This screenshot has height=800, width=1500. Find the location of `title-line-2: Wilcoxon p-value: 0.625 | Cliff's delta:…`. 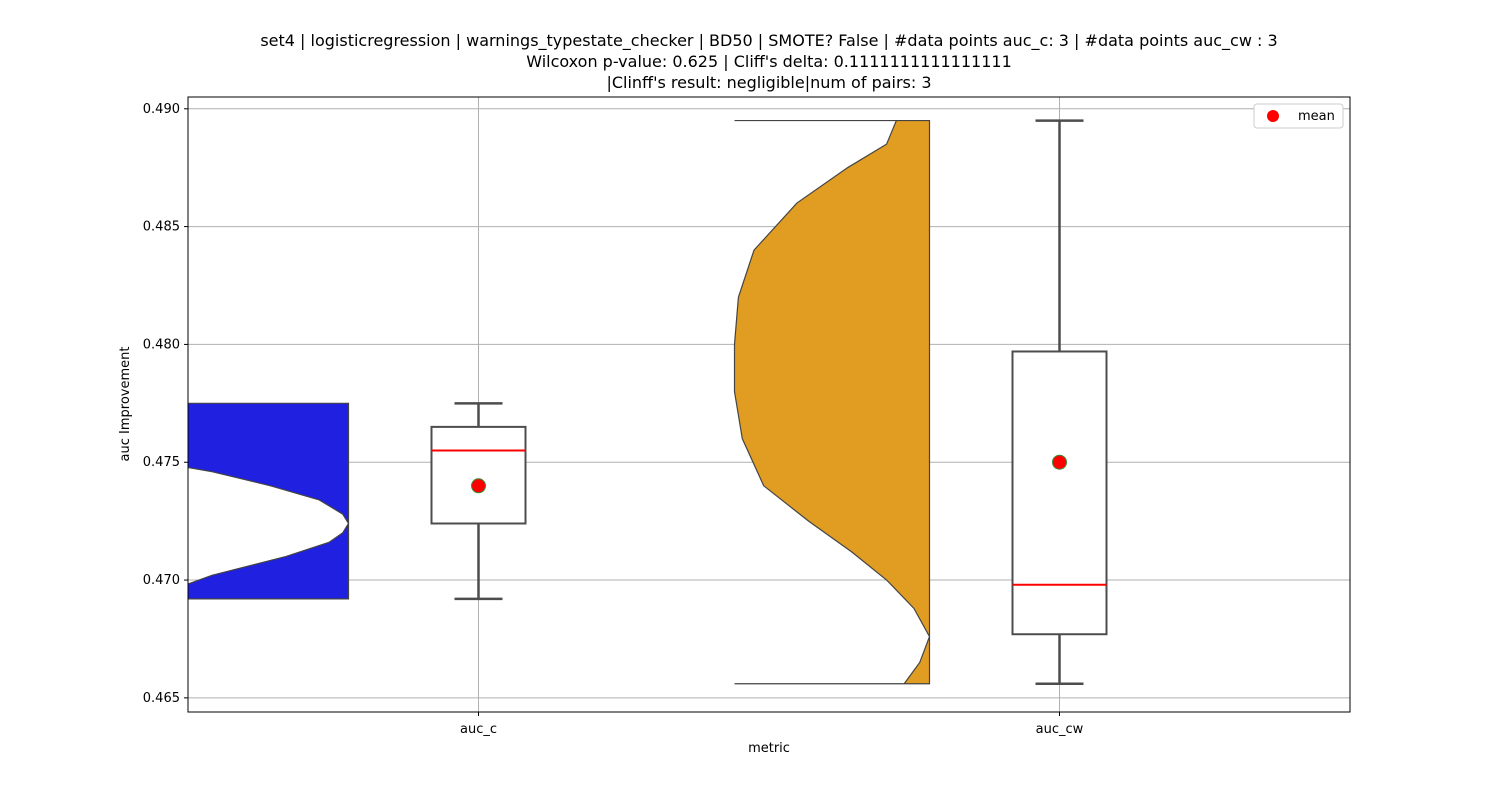

title-line-2: Wilcoxon p-value: 0.625 | Cliff's delta:… is located at coordinates (769, 61).